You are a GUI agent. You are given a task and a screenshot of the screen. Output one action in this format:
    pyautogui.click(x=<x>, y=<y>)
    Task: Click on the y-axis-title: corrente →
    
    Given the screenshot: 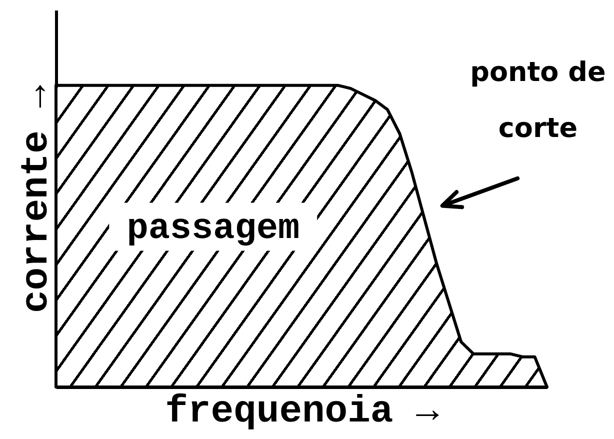 What is the action you would take?
    pyautogui.click(x=37, y=199)
    